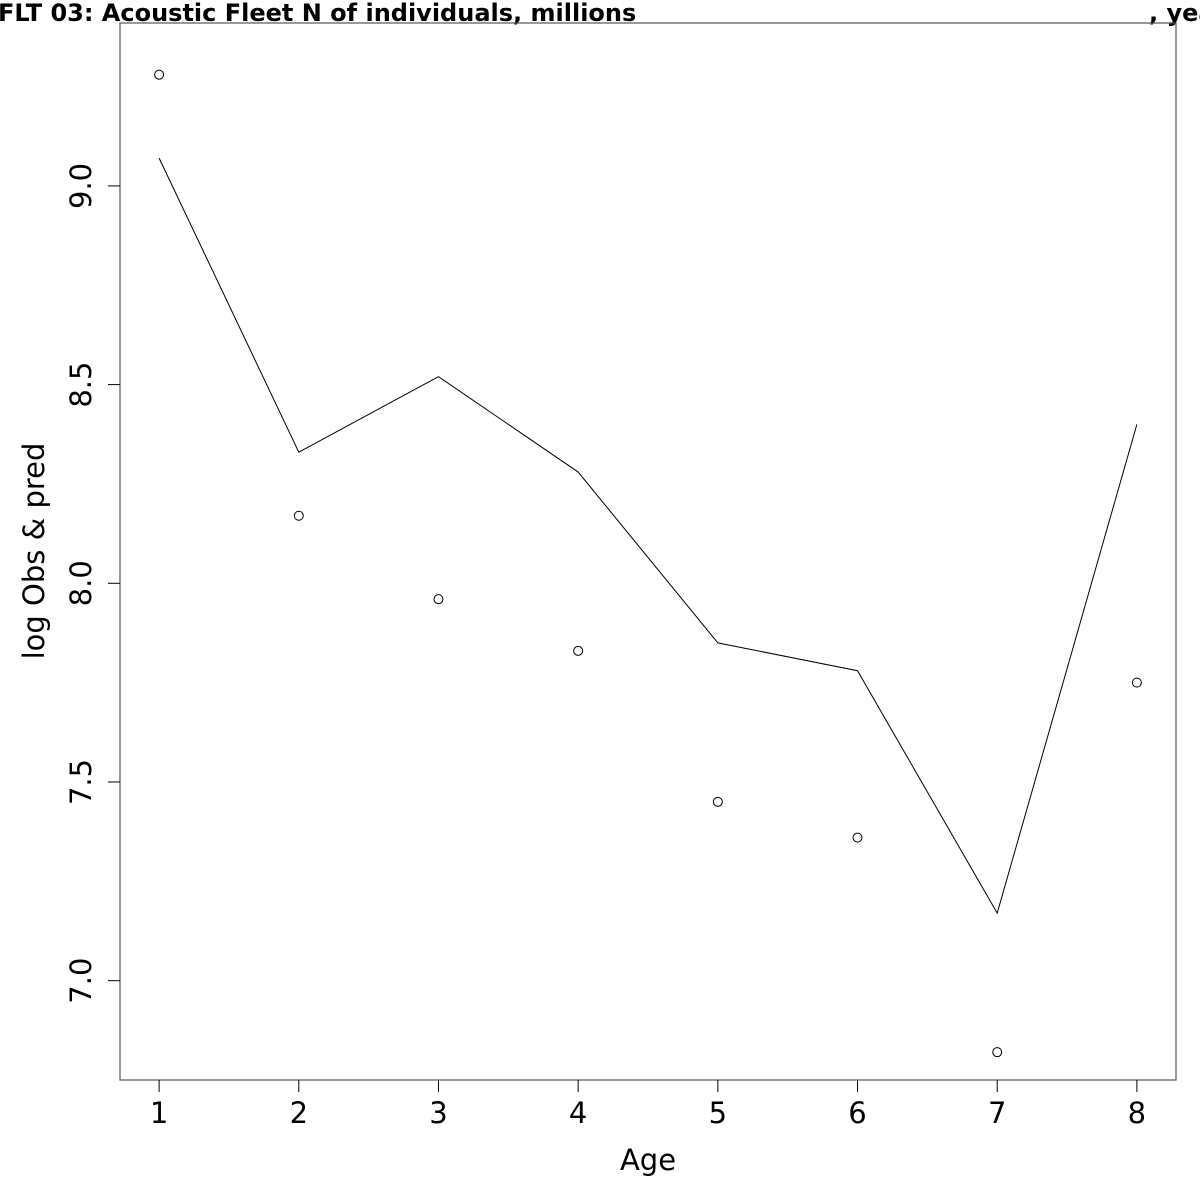 Image resolution: width=1200 pixels, height=1200 pixels. What do you see at coordinates (438, 1113) in the screenshot?
I see `x-tick-label: 3` at bounding box center [438, 1113].